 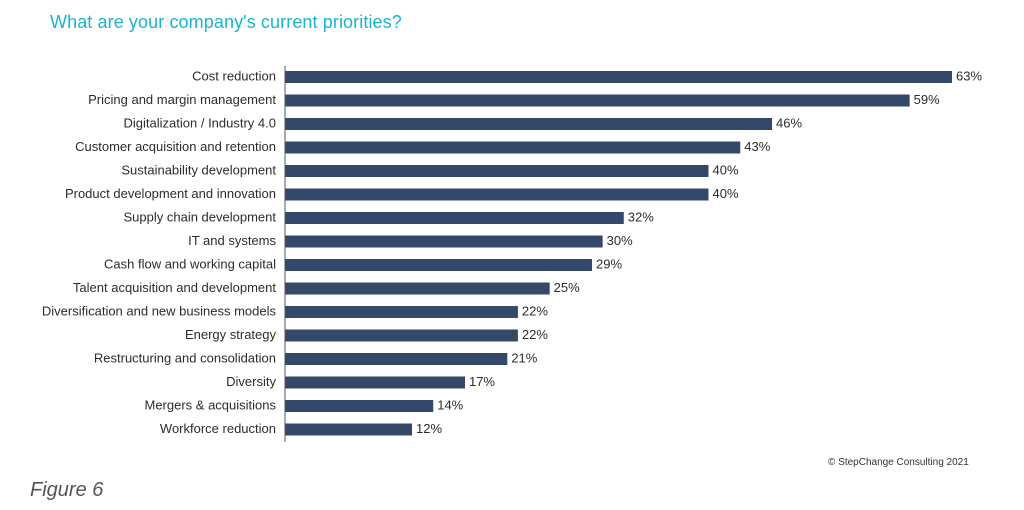 What do you see at coordinates (231, 334) in the screenshot?
I see `category-label: Energy strategy` at bounding box center [231, 334].